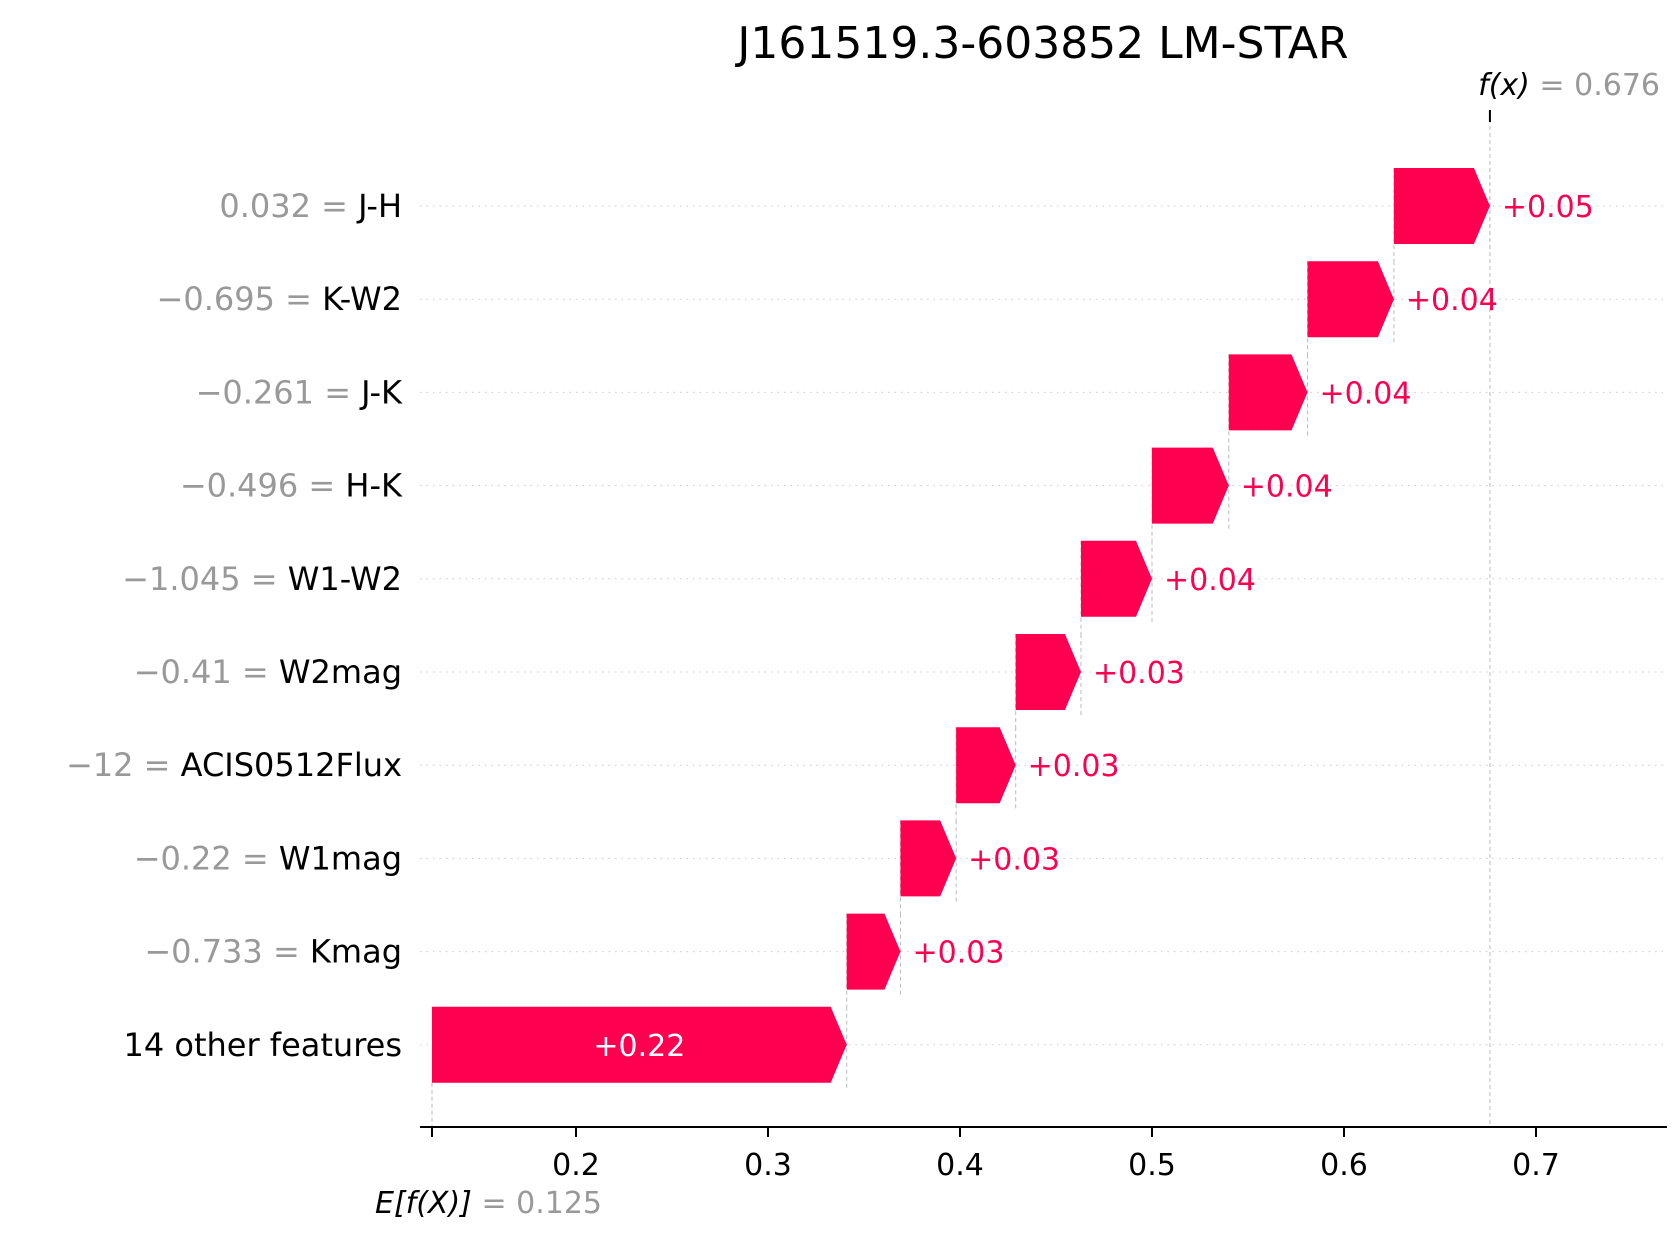 The width and height of the screenshot is (1678, 1236). What do you see at coordinates (1041, 43) in the screenshot?
I see `chart-title: J161519.3-603852 LM-STAR` at bounding box center [1041, 43].